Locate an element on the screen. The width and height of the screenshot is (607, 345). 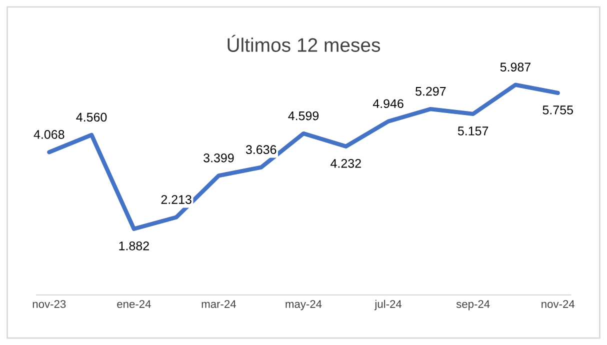
x-tick-label: sep-24 is located at coordinates (473, 305).